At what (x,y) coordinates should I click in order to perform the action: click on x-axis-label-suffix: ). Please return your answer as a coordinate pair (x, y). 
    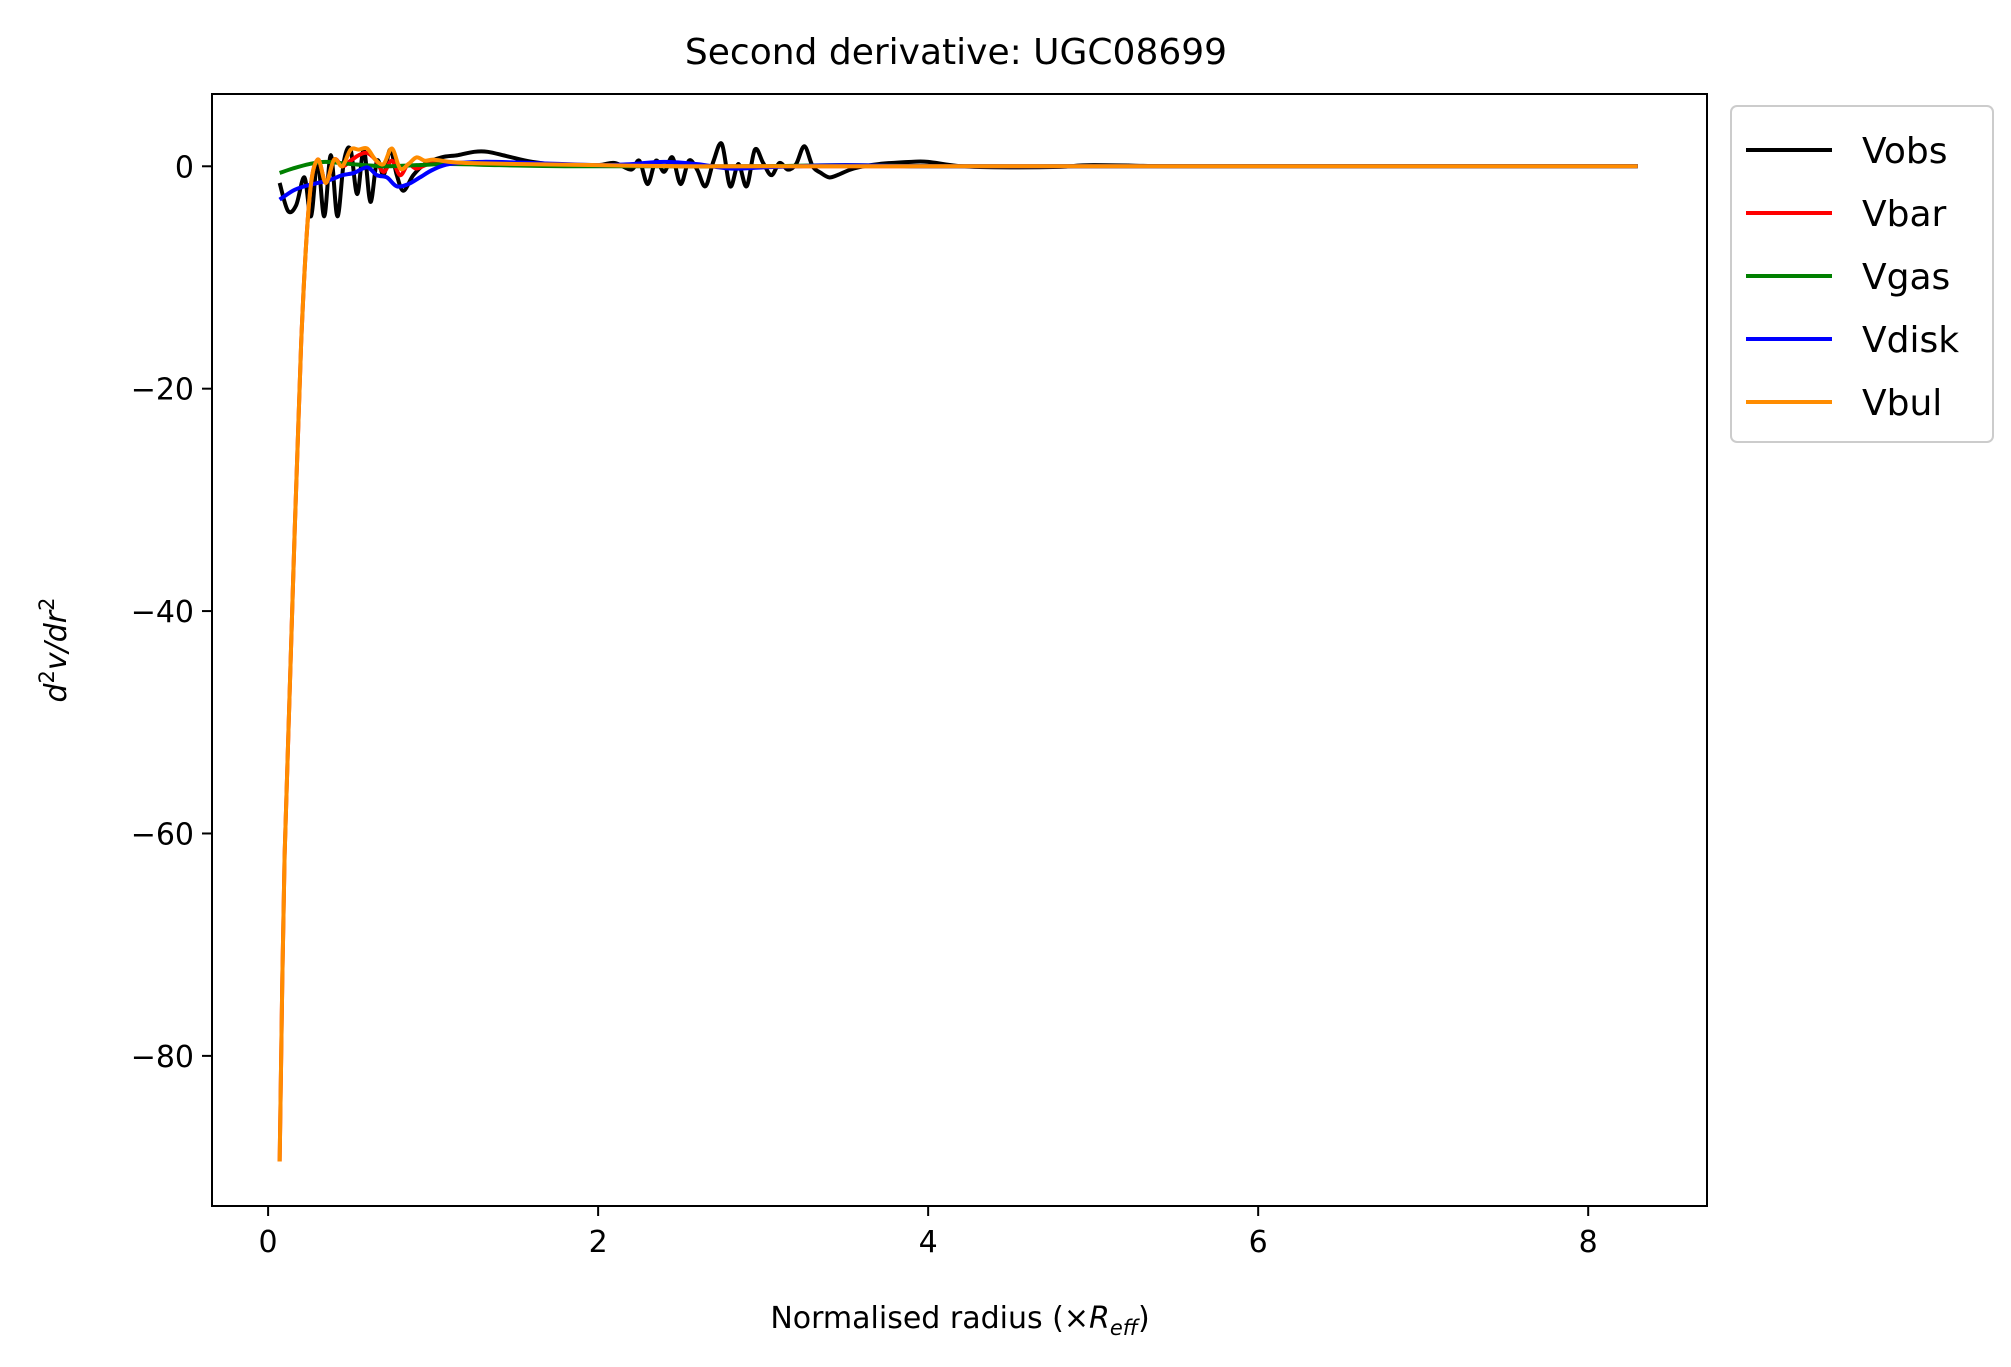
    Looking at the image, I should click on (1144, 1318).